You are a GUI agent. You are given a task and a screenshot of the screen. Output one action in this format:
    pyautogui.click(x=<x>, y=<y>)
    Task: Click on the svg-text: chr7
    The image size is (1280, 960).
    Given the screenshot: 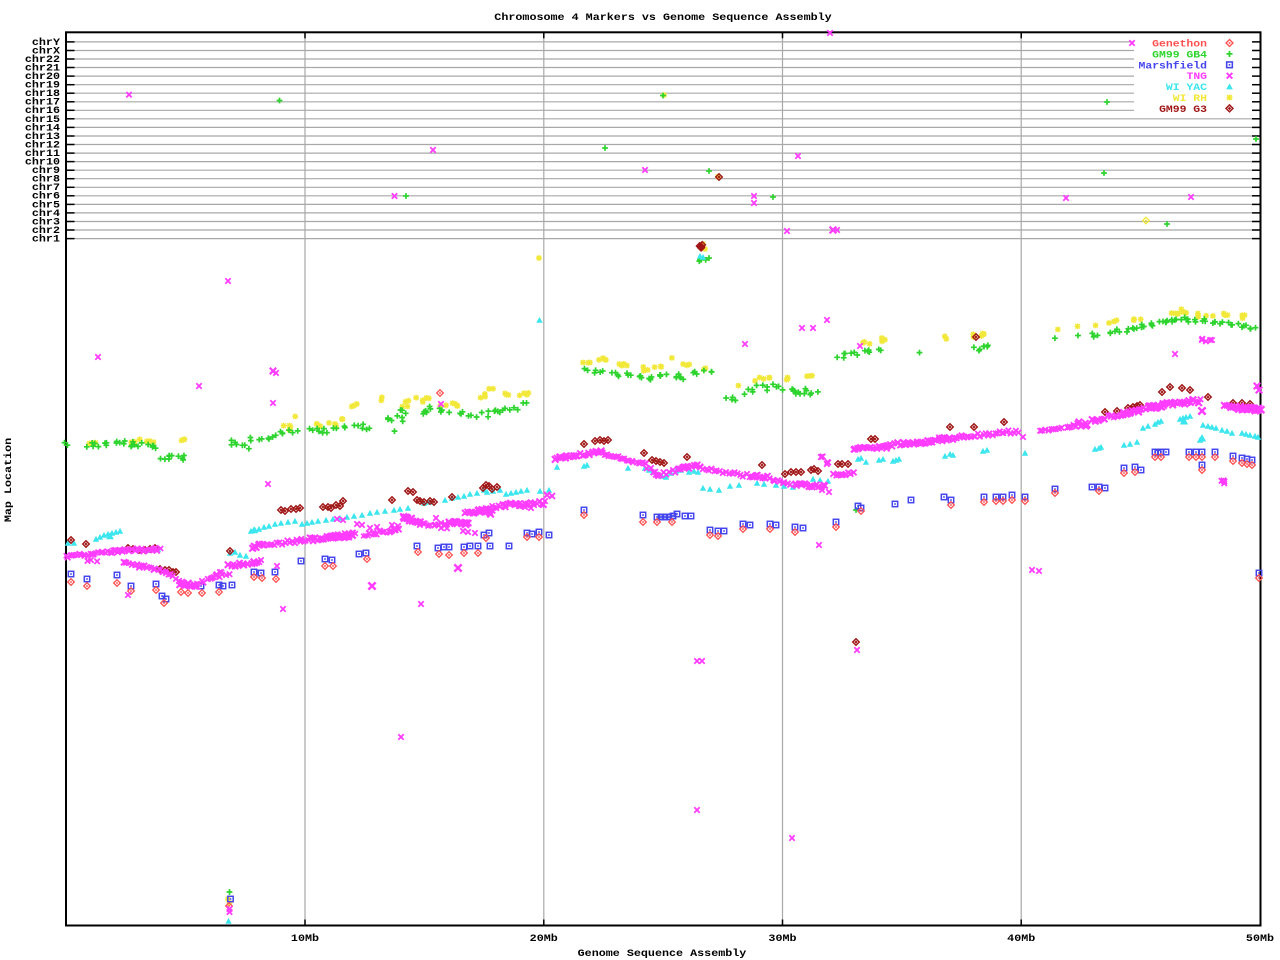 What is the action you would take?
    pyautogui.click(x=46, y=188)
    